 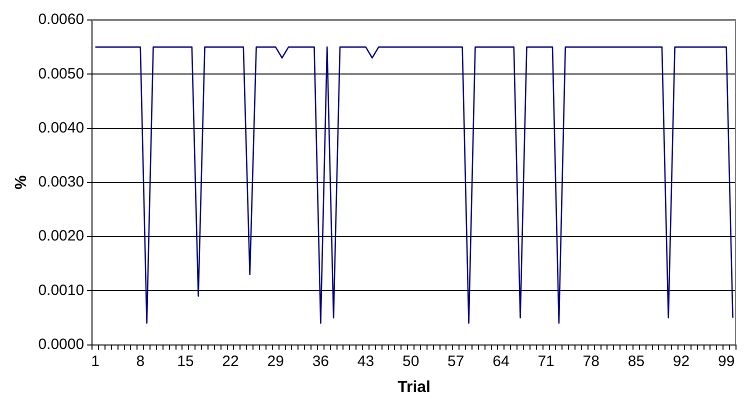 I want to click on x-axis-title: Trial, so click(x=414, y=387).